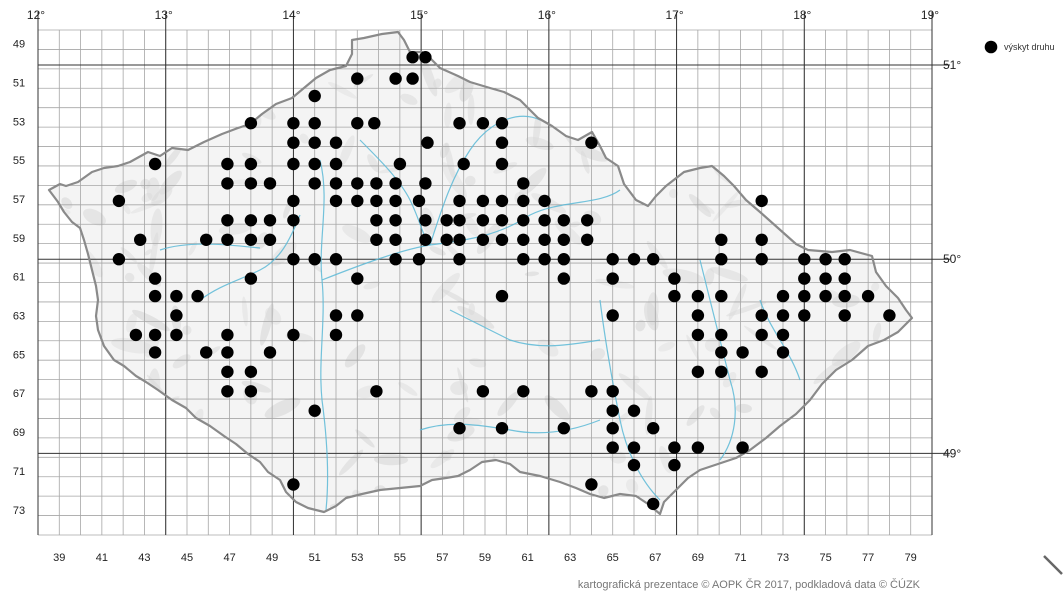  I want to click on column-label: 47, so click(229, 558).